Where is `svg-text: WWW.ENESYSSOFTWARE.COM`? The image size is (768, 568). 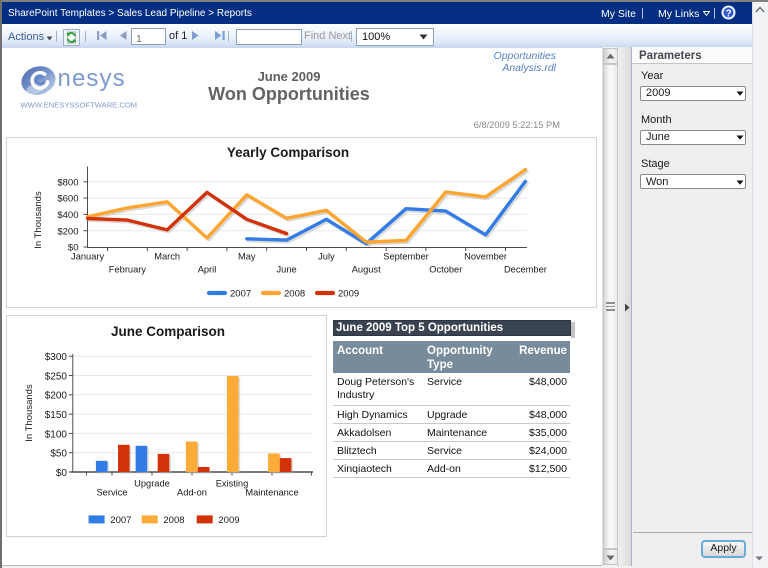 svg-text: WWW.ENESYSSOFTWARE.COM is located at coordinates (79, 105).